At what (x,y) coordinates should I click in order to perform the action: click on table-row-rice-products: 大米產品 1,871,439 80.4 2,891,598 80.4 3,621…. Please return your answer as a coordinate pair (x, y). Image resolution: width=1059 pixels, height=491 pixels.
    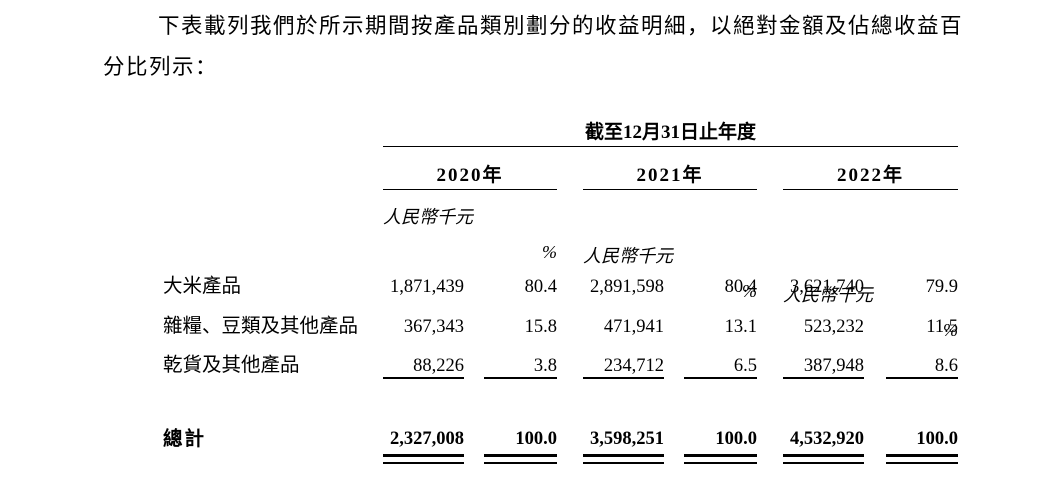
    Looking at the image, I should click on (560, 296).